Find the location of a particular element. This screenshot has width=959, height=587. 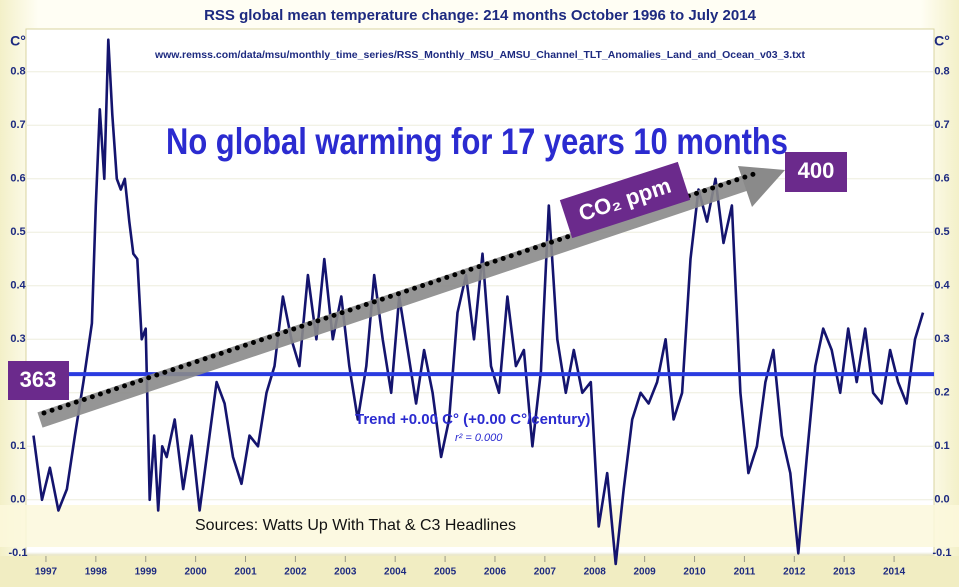

y-tick-label: -0.1 is located at coordinates (18, 553).